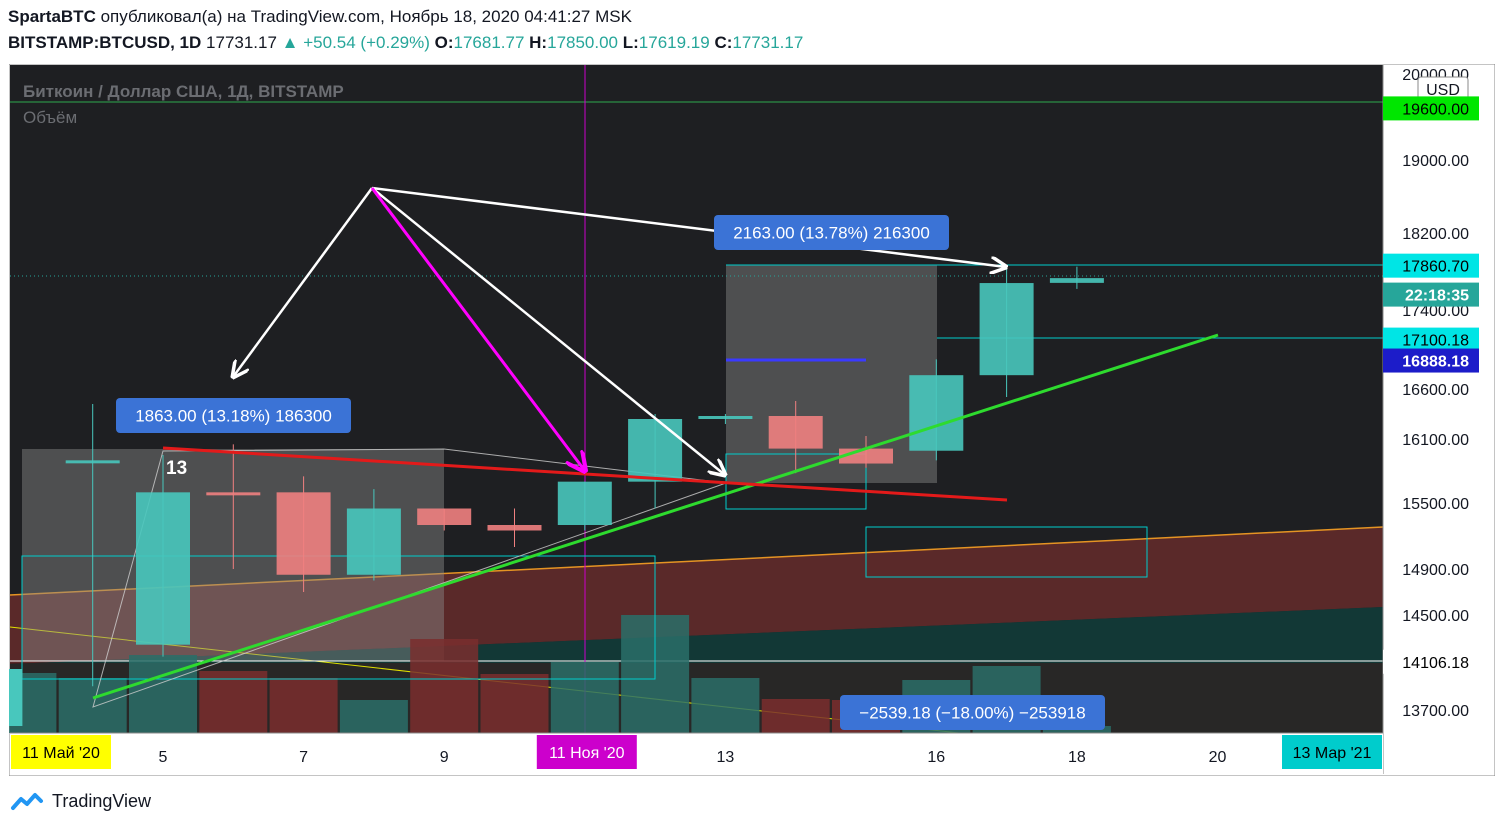 Image resolution: width=1502 pixels, height=831 pixels. What do you see at coordinates (1435, 362) in the screenshot?
I see `price-marker-label: 16888.18` at bounding box center [1435, 362].